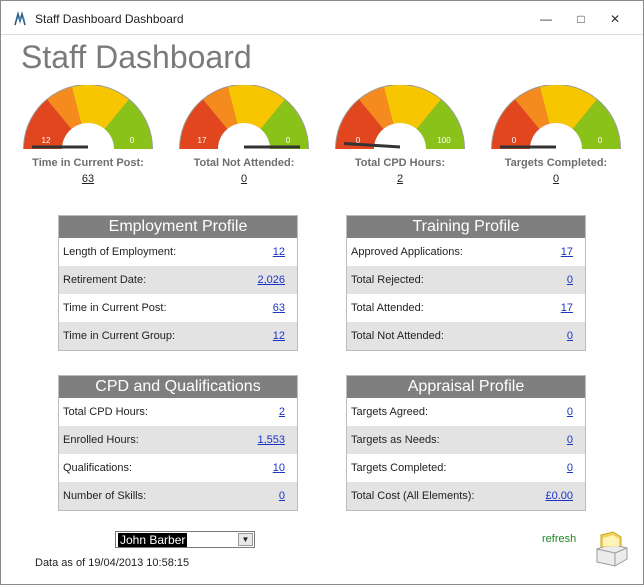  Describe the element at coordinates (46, 140) in the screenshot. I see `gauge-min-label: 12` at that location.